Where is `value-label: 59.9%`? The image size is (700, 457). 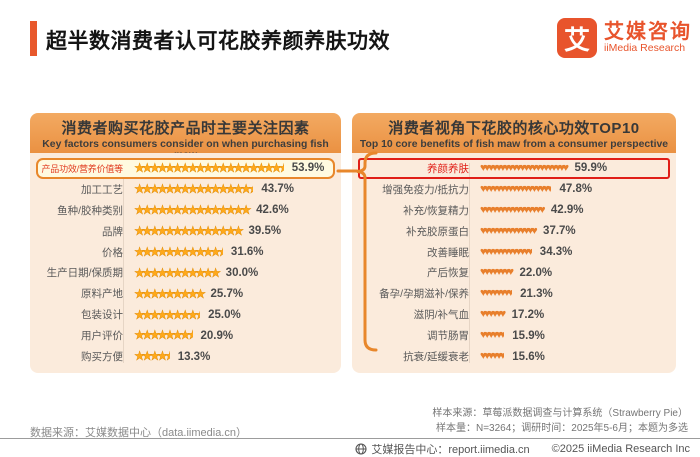 value-label: 59.9% is located at coordinates (591, 168).